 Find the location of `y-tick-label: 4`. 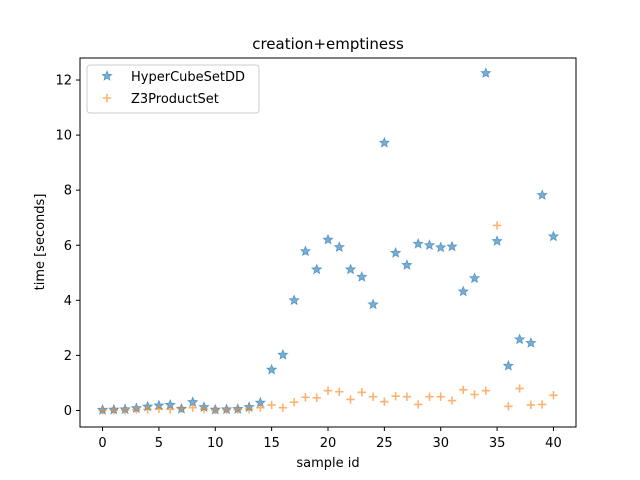

y-tick-label: 4 is located at coordinates (68, 301).